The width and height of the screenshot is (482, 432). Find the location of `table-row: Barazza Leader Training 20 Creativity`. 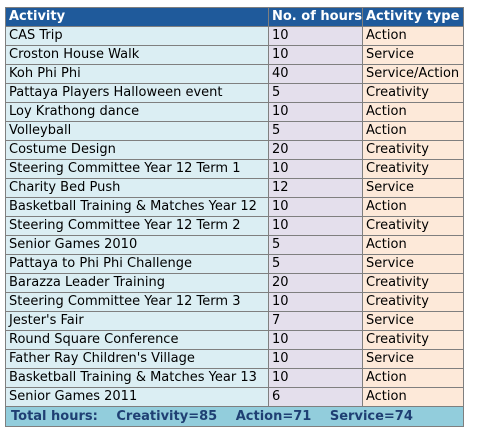

table-row: Barazza Leader Training 20 Creativity is located at coordinates (234, 283).